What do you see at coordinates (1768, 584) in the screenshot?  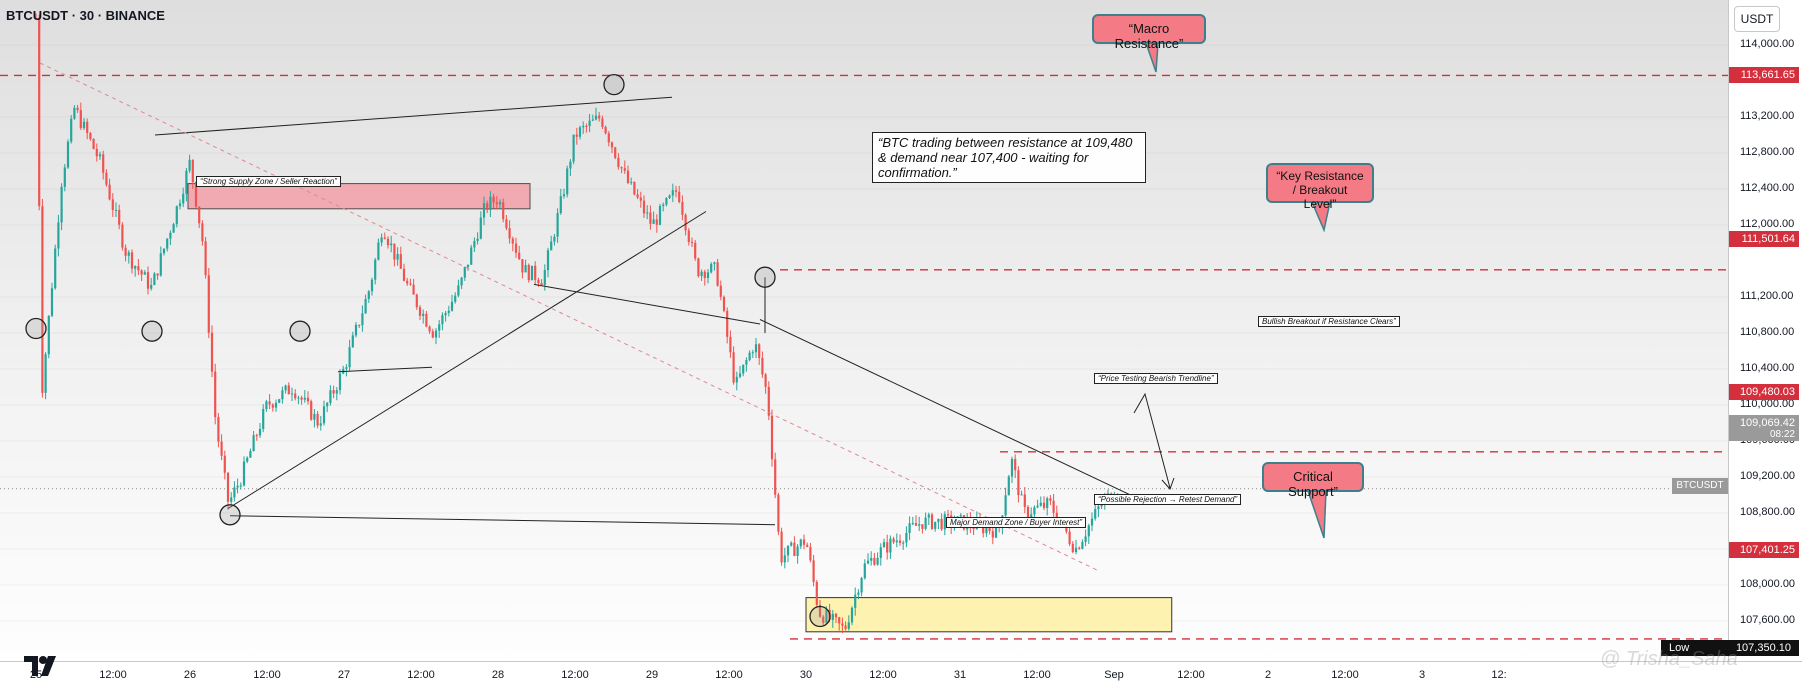 I see `price-tick-label: 108,000.00` at bounding box center [1768, 584].